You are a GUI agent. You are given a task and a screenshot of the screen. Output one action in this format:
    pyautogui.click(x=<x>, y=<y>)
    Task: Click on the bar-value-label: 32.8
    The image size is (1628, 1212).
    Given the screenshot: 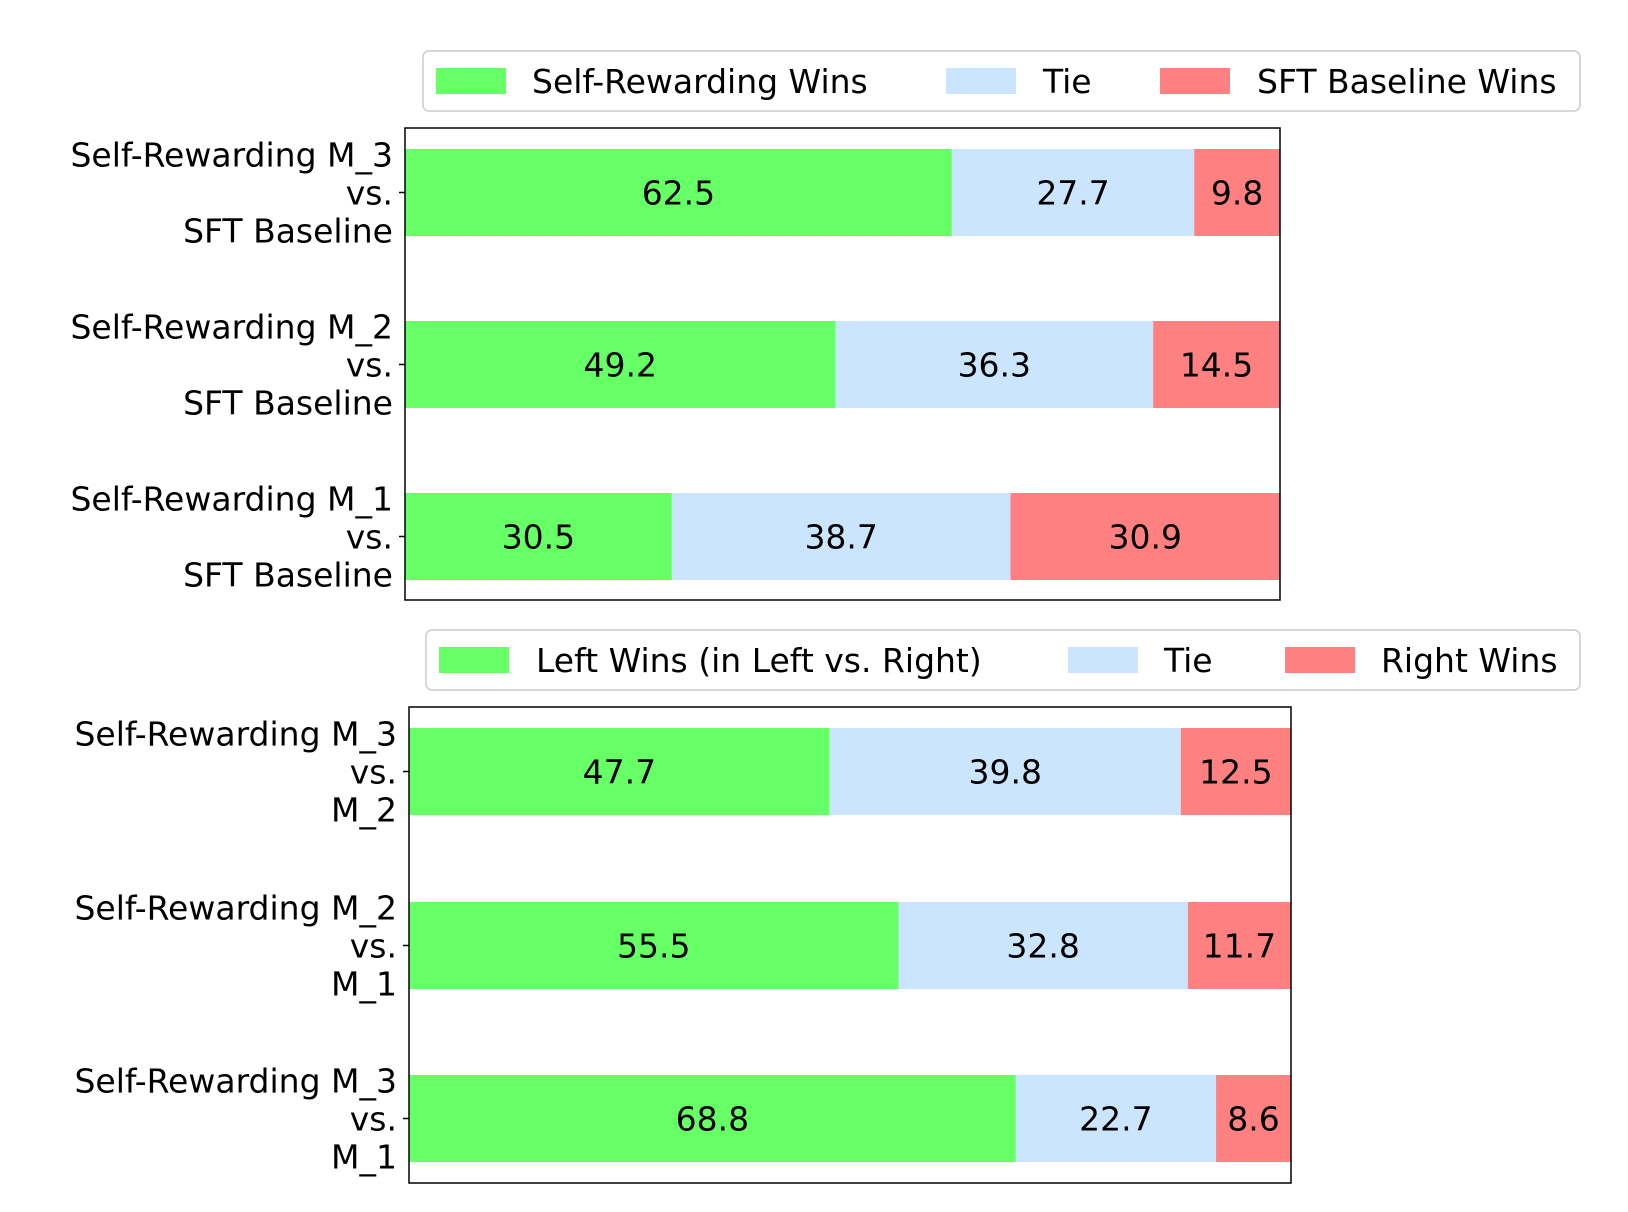 What is the action you would take?
    pyautogui.click(x=1042, y=946)
    